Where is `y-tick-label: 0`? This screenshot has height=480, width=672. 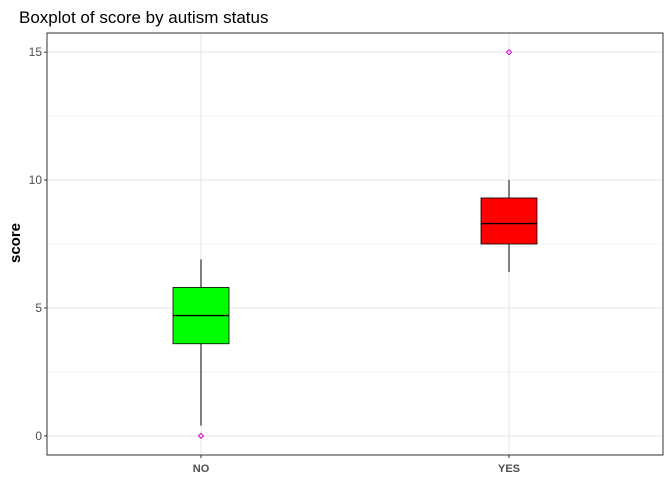
y-tick-label: 0 is located at coordinates (38, 436).